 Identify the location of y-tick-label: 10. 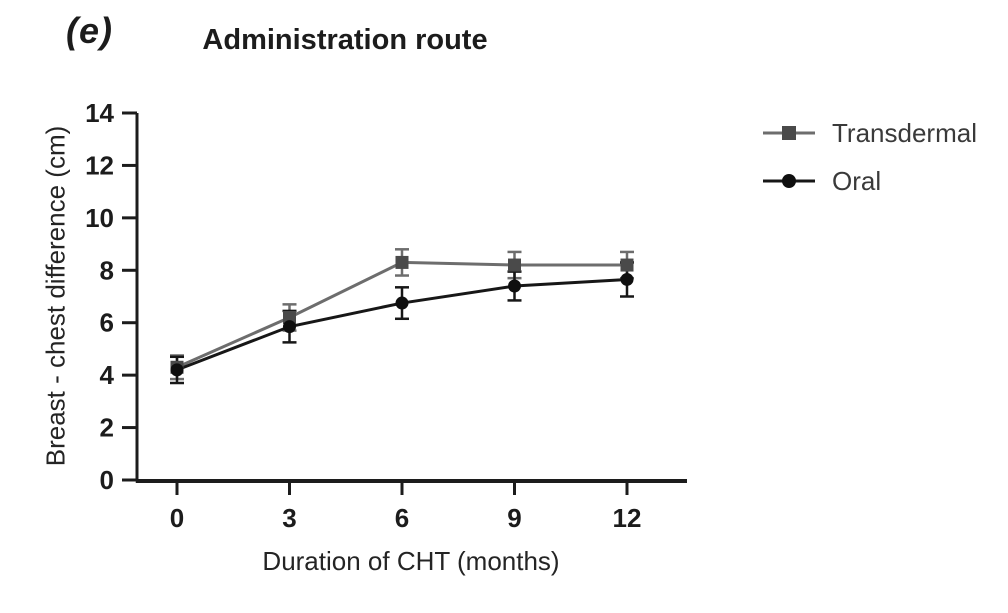
(99, 218).